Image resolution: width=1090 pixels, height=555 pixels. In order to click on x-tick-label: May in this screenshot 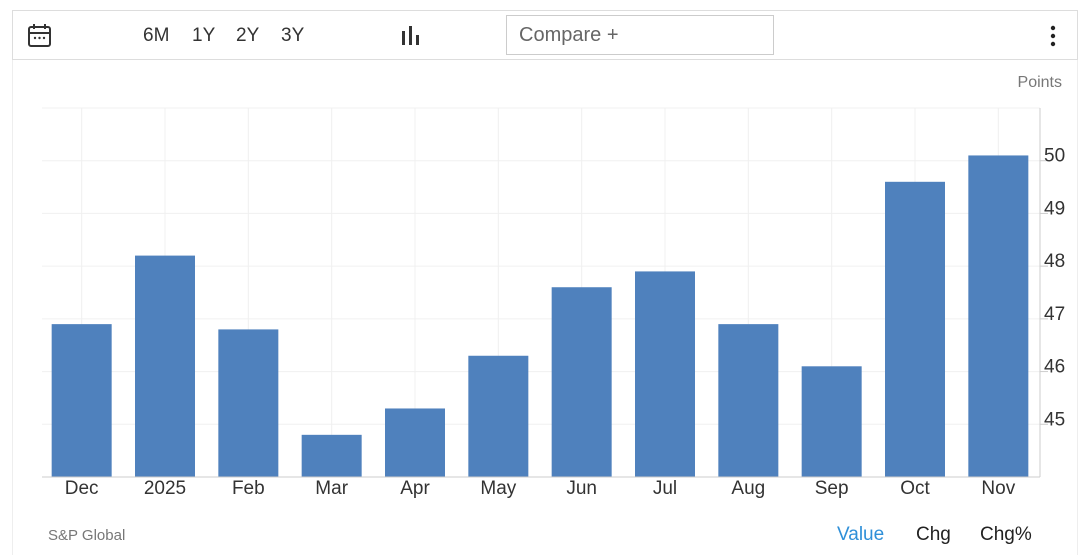, I will do `click(498, 488)`.